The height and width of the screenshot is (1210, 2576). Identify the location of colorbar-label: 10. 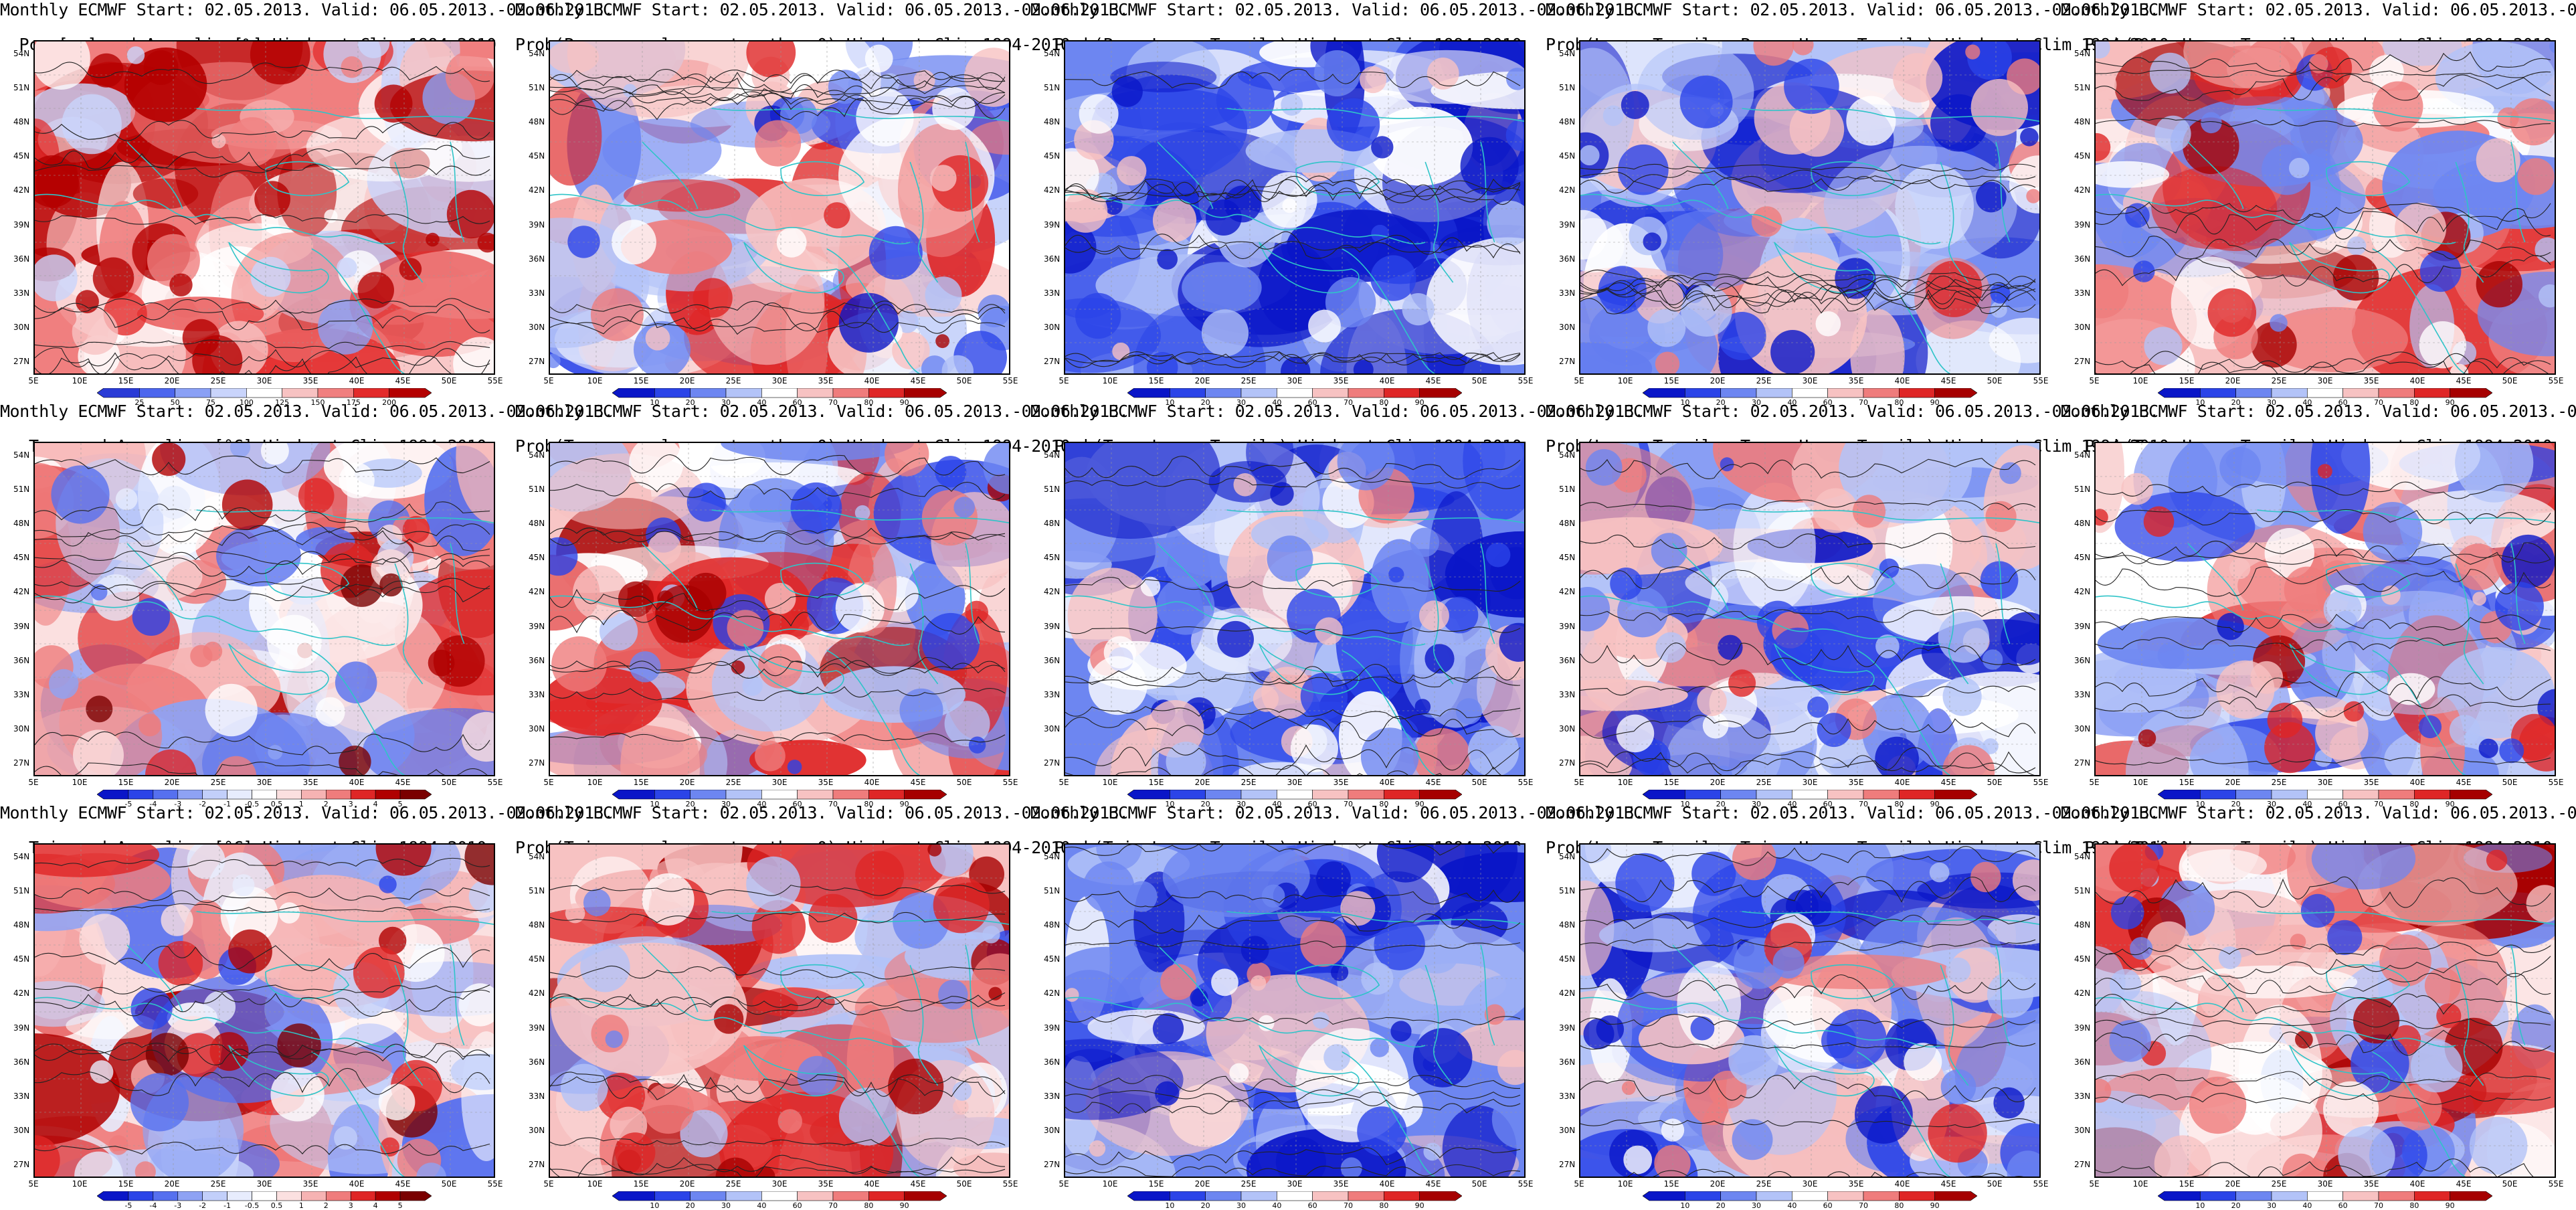
(655, 1205).